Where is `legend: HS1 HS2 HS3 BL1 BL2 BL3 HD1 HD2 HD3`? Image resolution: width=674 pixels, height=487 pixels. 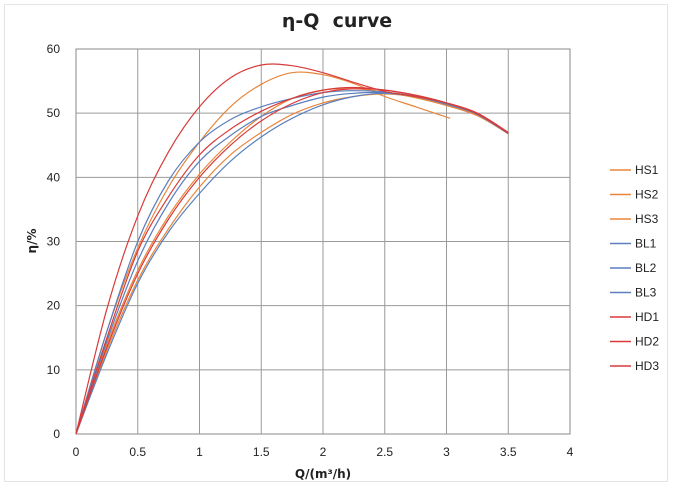 legend: HS1 HS2 HS3 BL1 BL2 BL3 HD1 HD2 HD3 is located at coordinates (634, 268).